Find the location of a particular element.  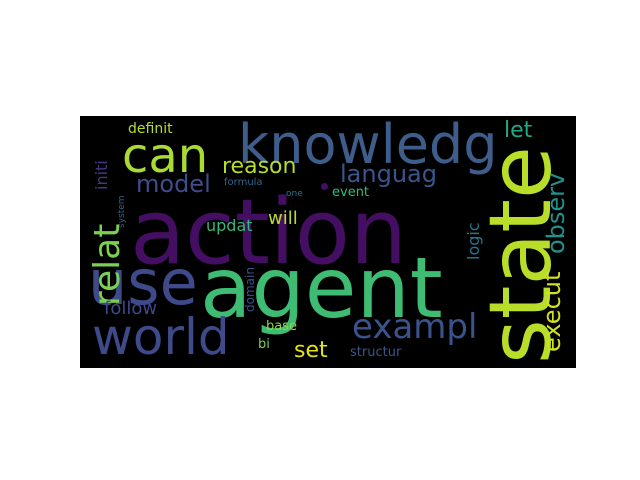

word-languag: languag is located at coordinates (388, 174).